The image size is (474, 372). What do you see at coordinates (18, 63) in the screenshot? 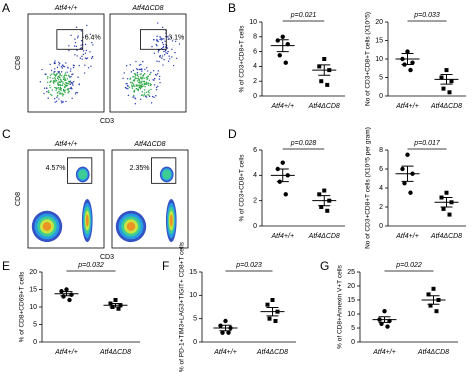
I see `y-axis-label: CD8` at bounding box center [18, 63].